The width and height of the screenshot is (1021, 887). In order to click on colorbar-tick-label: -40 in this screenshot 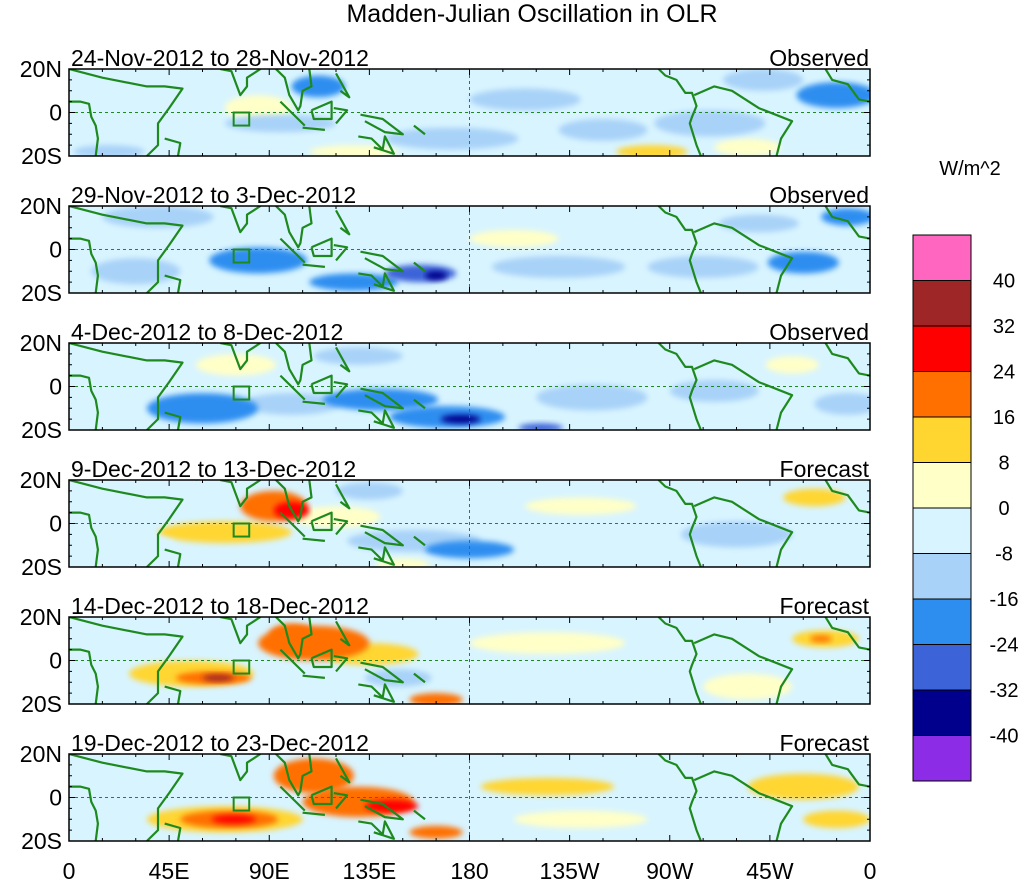, I will do `click(1004, 737)`.